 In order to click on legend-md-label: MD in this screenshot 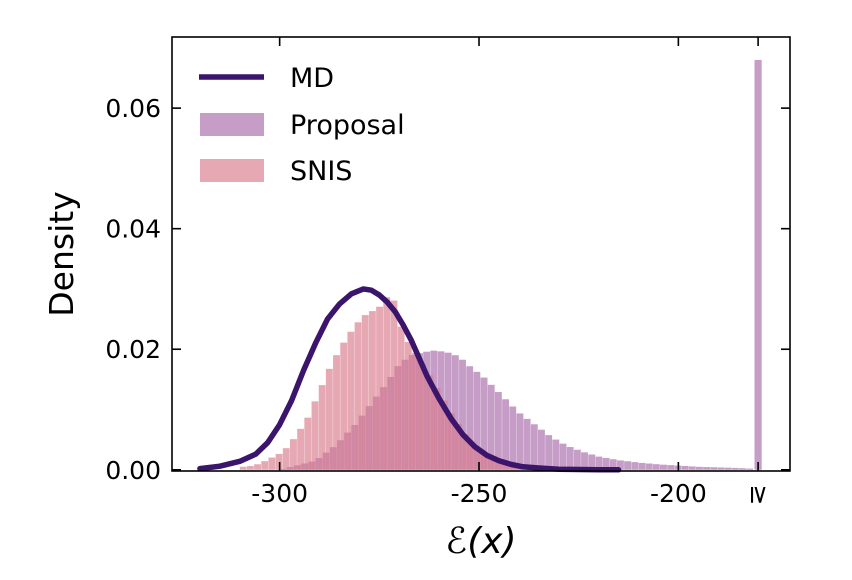, I will do `click(312, 78)`.